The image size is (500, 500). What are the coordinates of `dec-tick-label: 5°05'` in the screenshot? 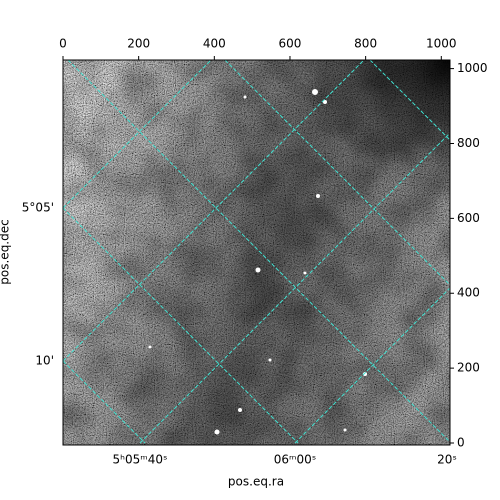 It's located at (38, 208).